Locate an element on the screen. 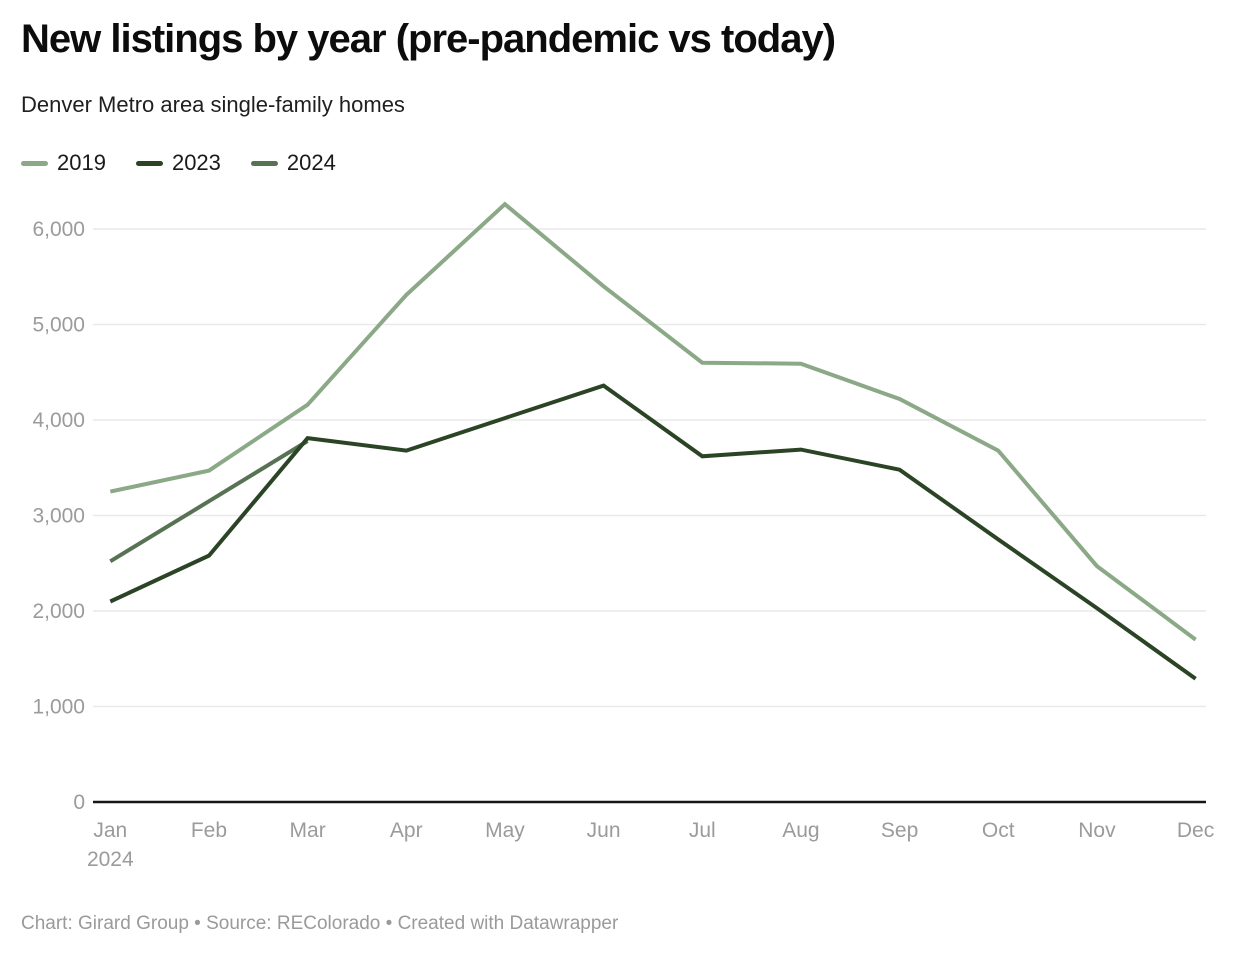 This screenshot has height=960, width=1240. chart-legend: 2019 2023 2024 is located at coordinates (178, 163).